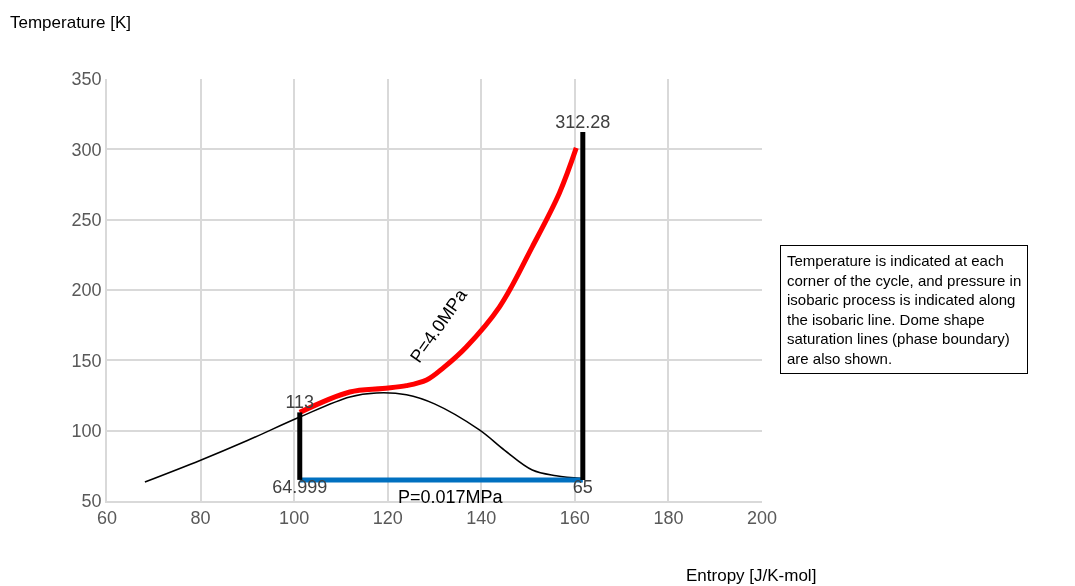  What do you see at coordinates (481, 518) in the screenshot?
I see `x-tick-label: 140` at bounding box center [481, 518].